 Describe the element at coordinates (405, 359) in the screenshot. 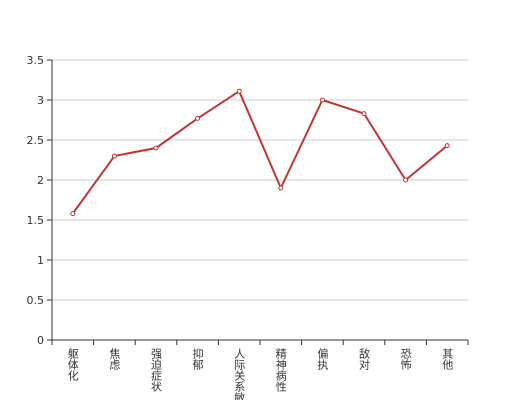

I see `x-tick-label: 恐怖` at that location.